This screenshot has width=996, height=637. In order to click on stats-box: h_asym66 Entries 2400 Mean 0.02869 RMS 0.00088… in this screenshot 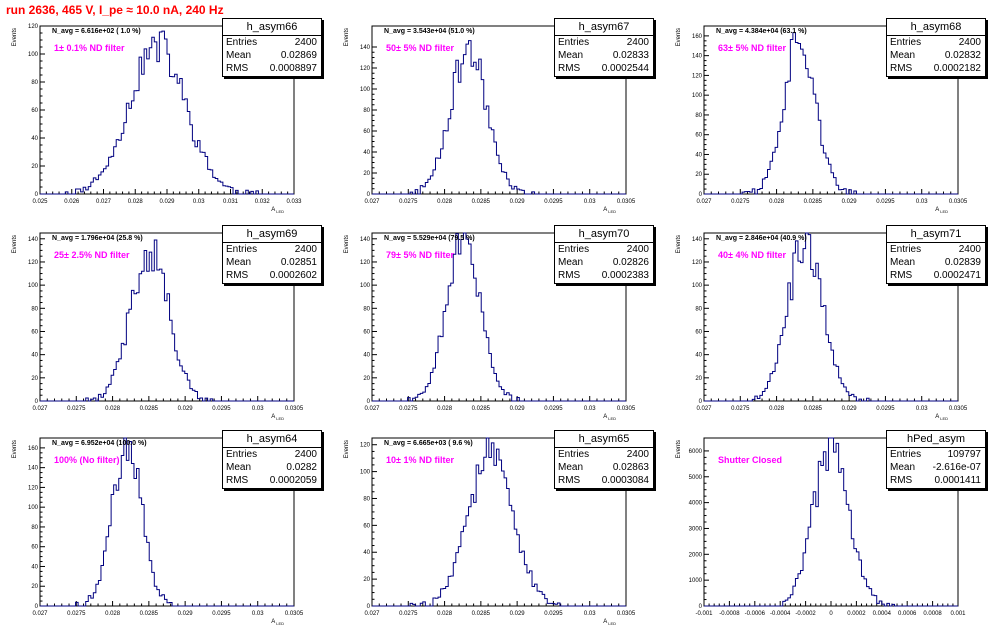, I will do `click(272, 47)`.